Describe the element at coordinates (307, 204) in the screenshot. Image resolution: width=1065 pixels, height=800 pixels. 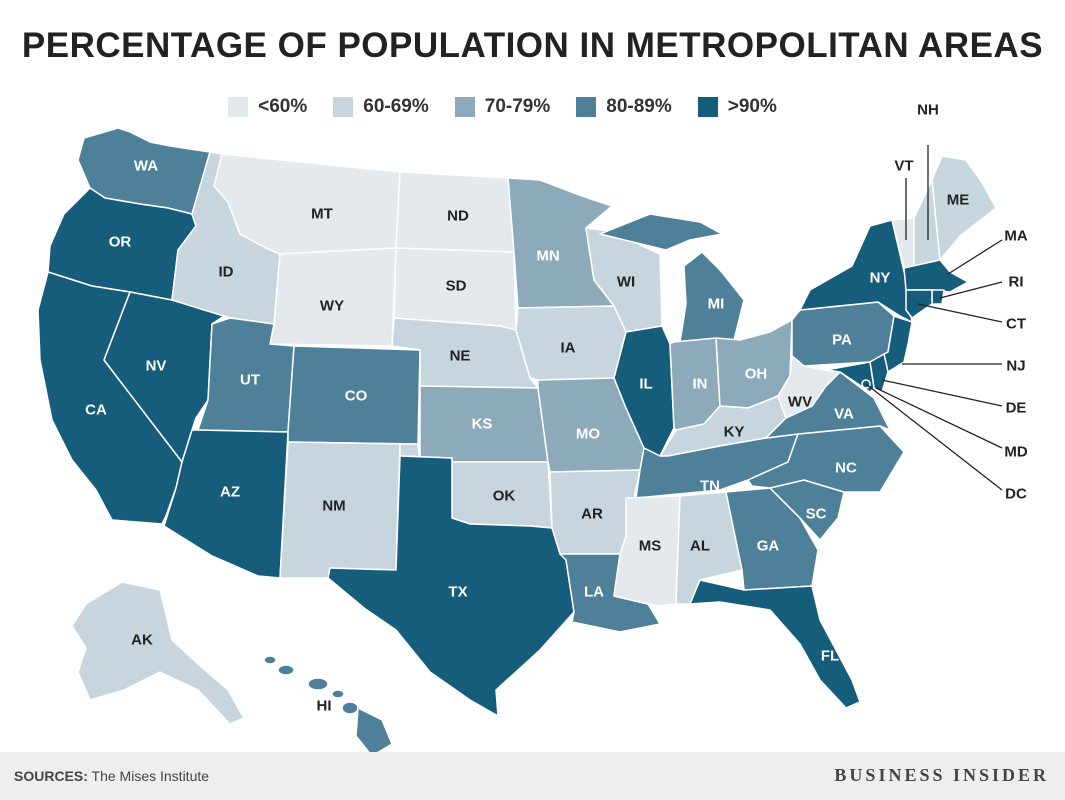
I see `state-MT` at that location.